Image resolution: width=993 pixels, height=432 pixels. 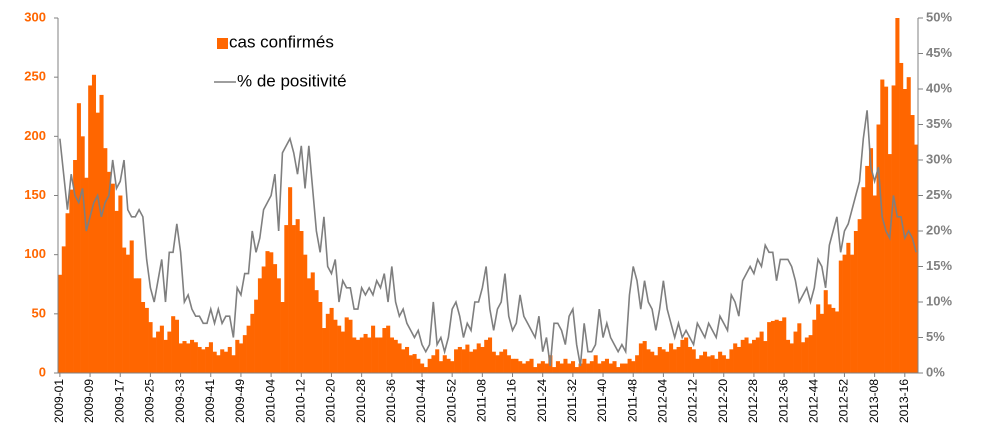 What do you see at coordinates (904, 401) in the screenshot?
I see `x-tick-label: 2013-16` at bounding box center [904, 401].